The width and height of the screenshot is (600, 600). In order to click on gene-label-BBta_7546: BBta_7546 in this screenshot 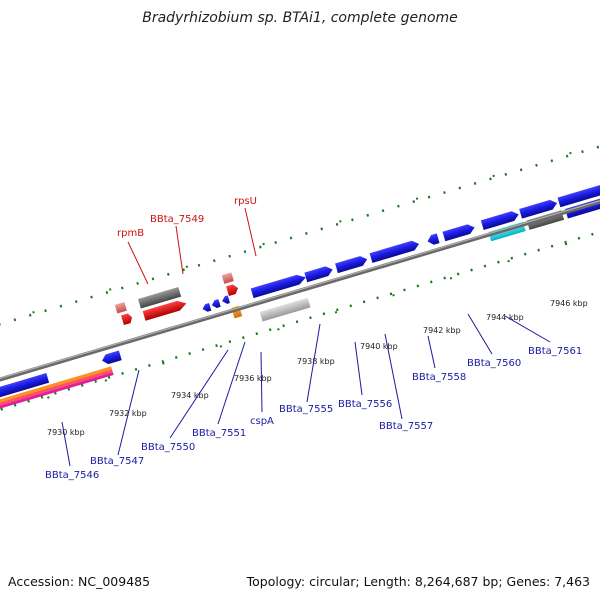, I will do `click(72, 475)`.